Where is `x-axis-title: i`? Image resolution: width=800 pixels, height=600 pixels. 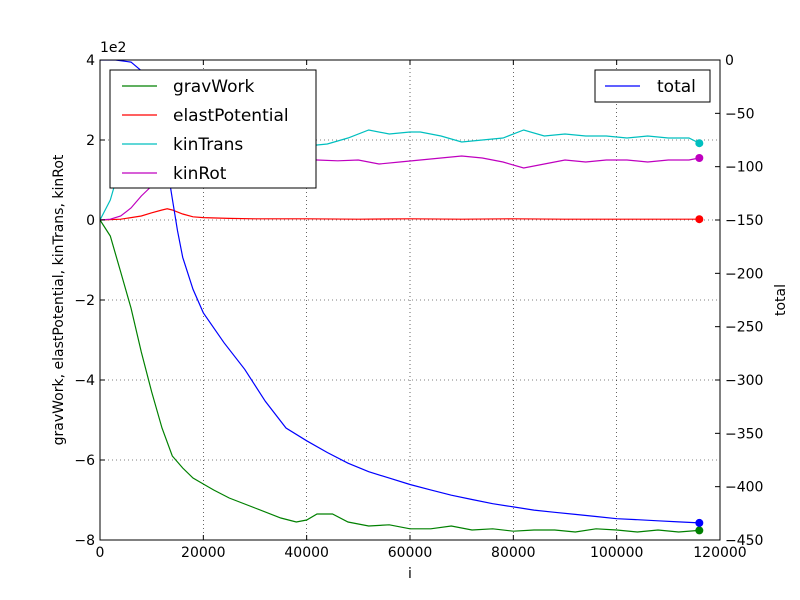 x-axis-title: i is located at coordinates (410, 574).